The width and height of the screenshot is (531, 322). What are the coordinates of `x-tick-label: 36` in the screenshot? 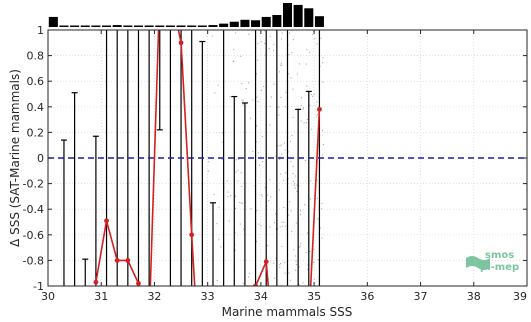 It's located at (367, 296).